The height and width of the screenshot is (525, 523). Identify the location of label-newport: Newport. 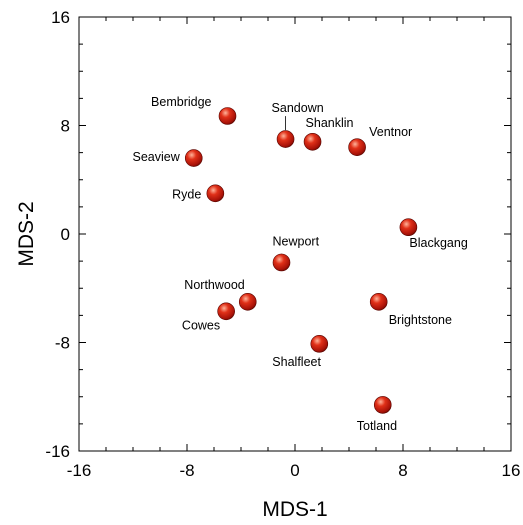
(296, 241).